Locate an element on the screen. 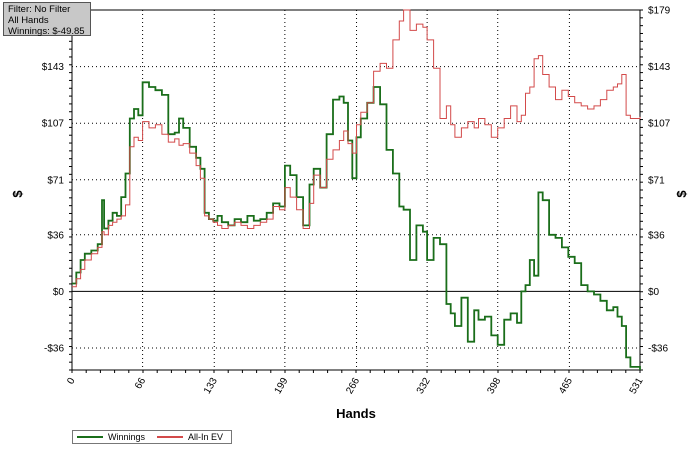  legend-swatch-allin-ev is located at coordinates (170, 437).